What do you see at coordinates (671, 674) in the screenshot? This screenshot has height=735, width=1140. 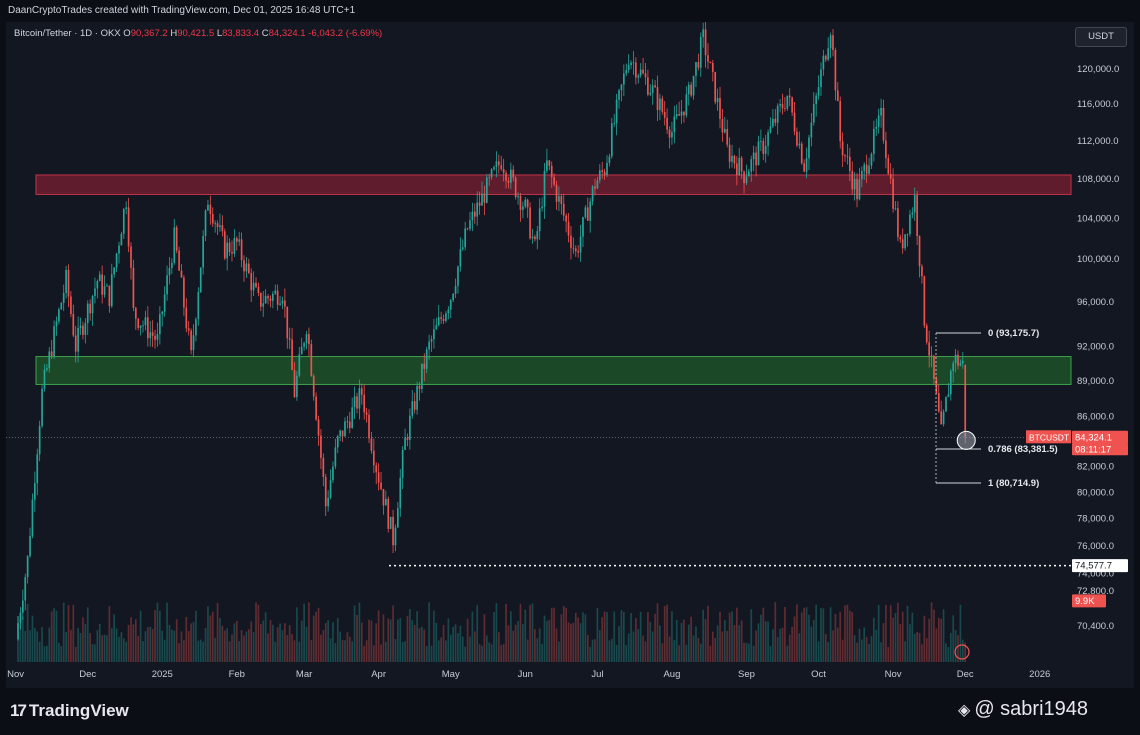 I see `x-tick-label: Aug` at bounding box center [671, 674].